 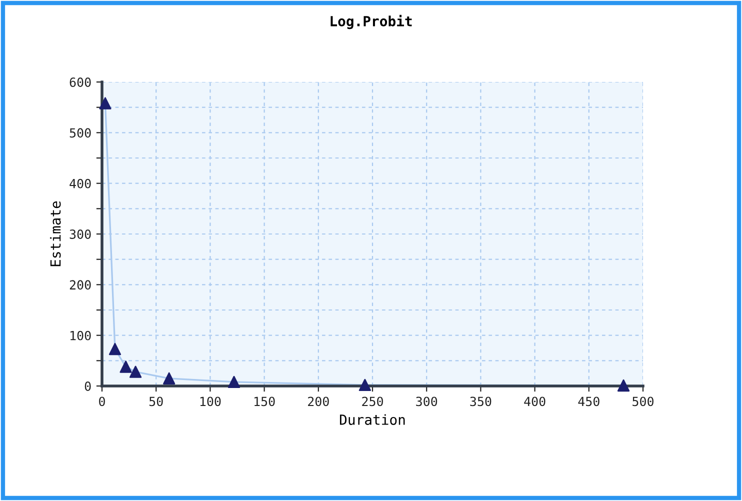 I want to click on x-axis-title: Duration, so click(x=372, y=419).